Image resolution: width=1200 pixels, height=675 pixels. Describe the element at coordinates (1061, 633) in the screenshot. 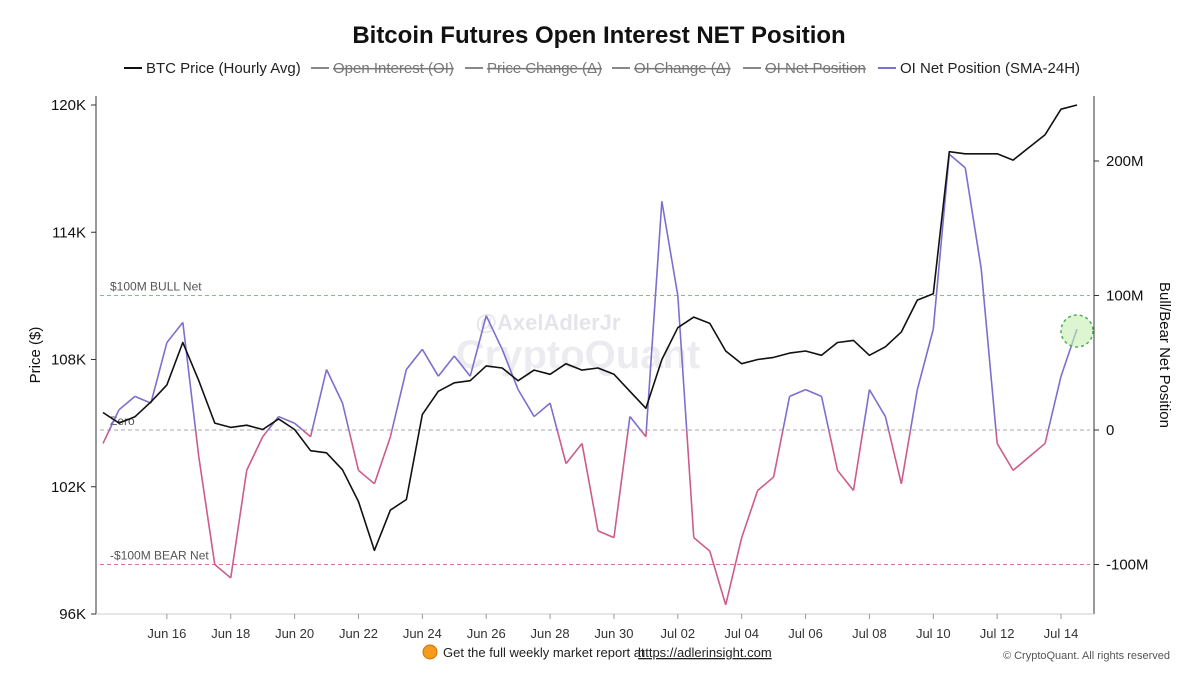

I see `x-tick-label-14: Jul 14` at that location.